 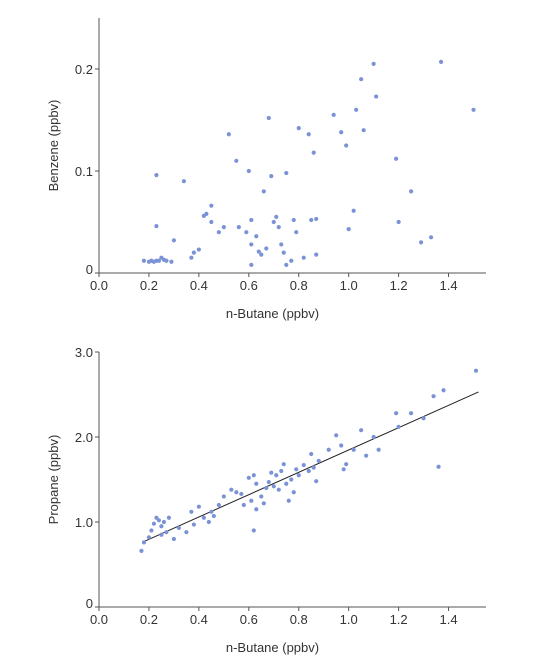 I want to click on y-axis-label: Propane (ppbv), so click(x=53, y=480).